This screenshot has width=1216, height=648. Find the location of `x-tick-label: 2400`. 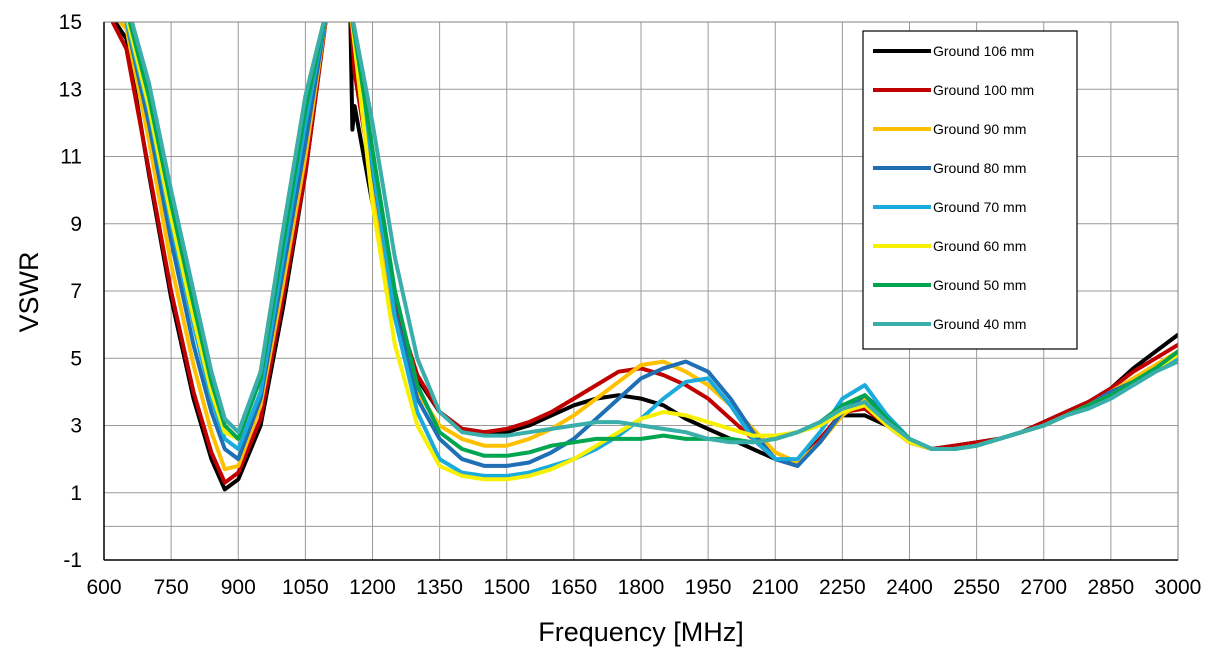

x-tick-label: 2400 is located at coordinates (909, 587).